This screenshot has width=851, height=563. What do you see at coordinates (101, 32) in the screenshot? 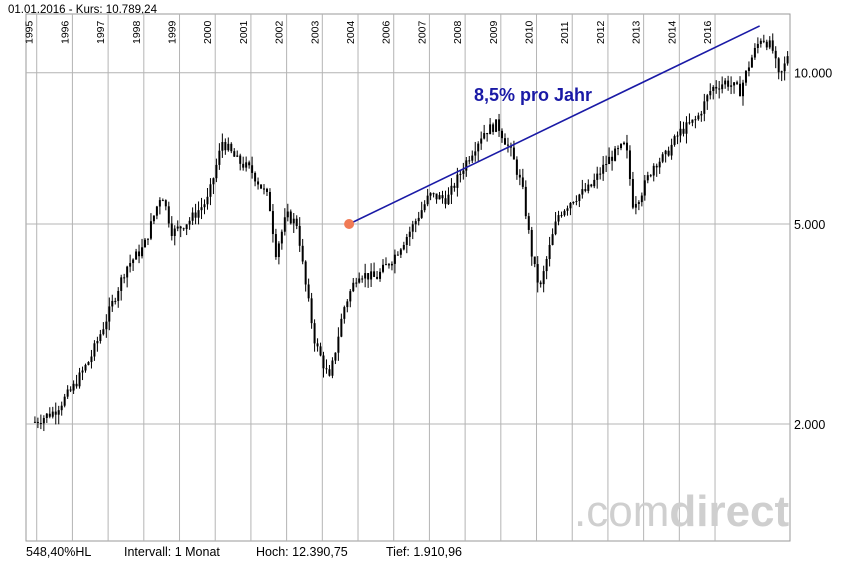
I see `year-label: 1997` at bounding box center [101, 32].